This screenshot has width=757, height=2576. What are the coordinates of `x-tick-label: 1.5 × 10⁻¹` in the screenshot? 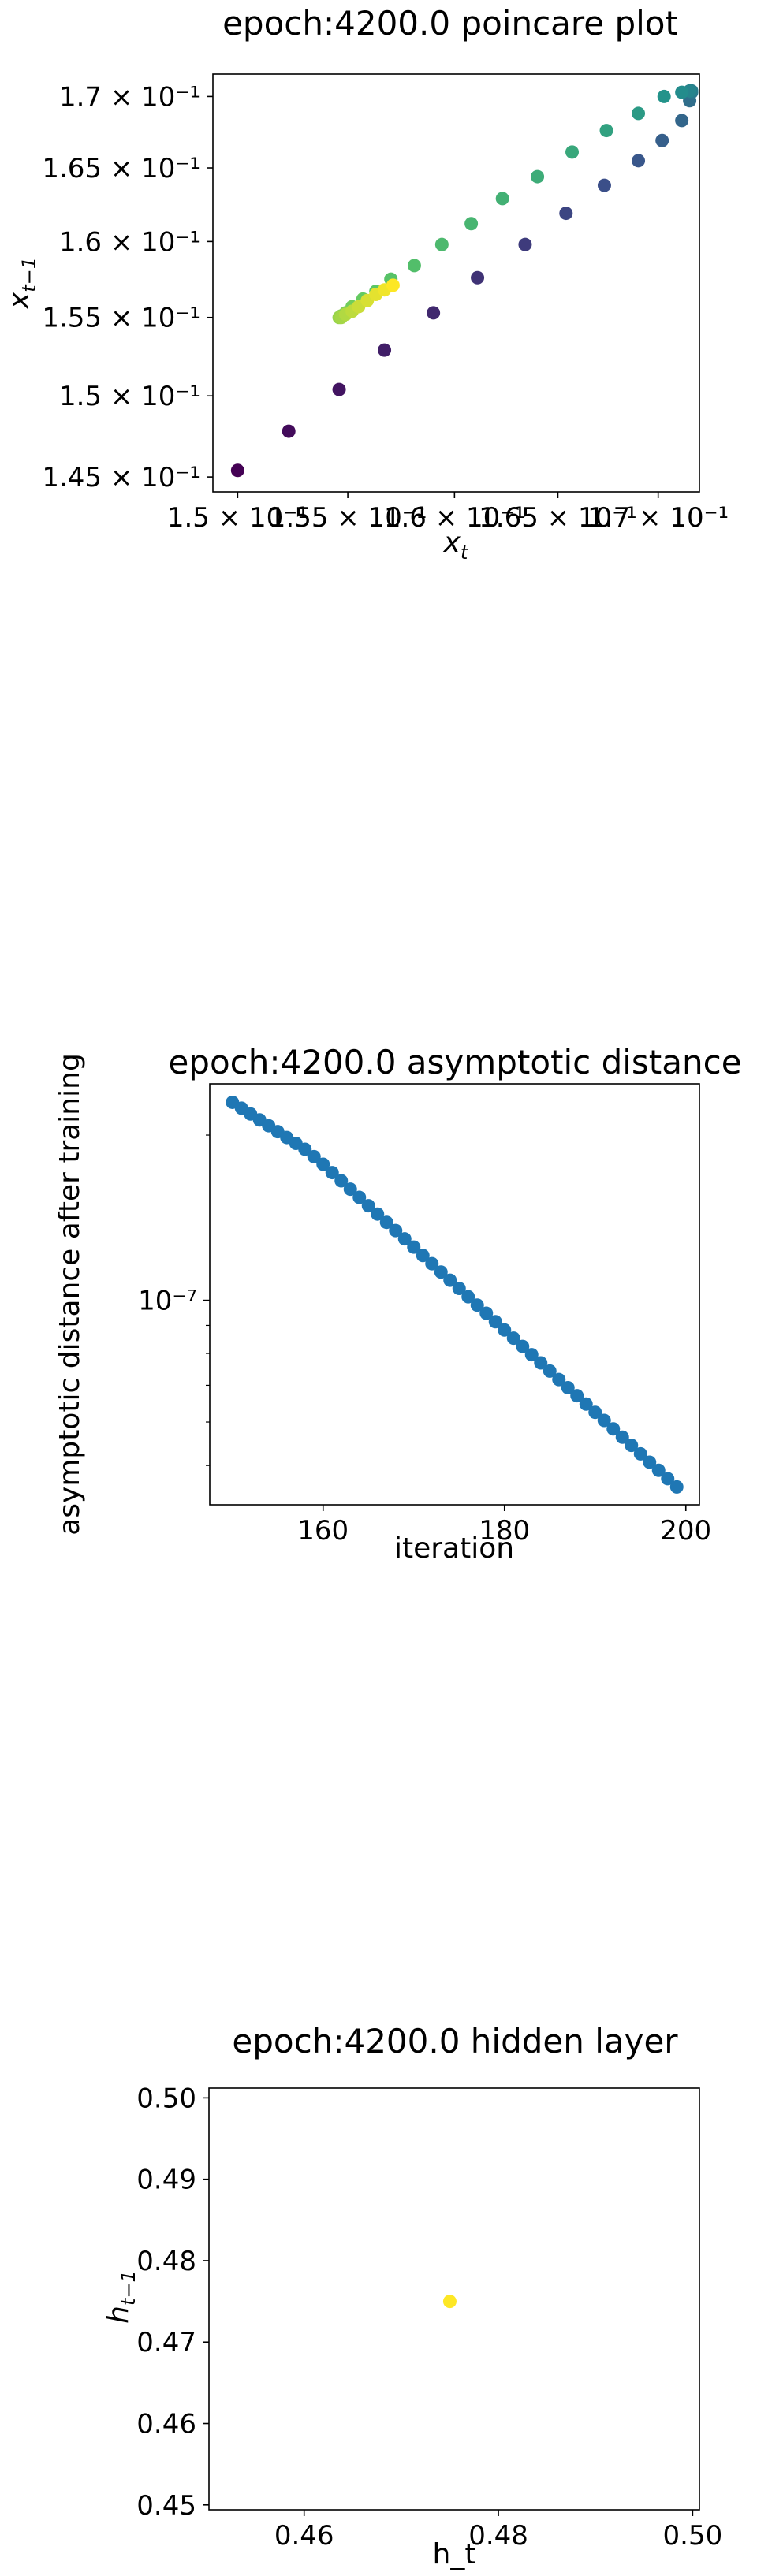 It's located at (237, 518).